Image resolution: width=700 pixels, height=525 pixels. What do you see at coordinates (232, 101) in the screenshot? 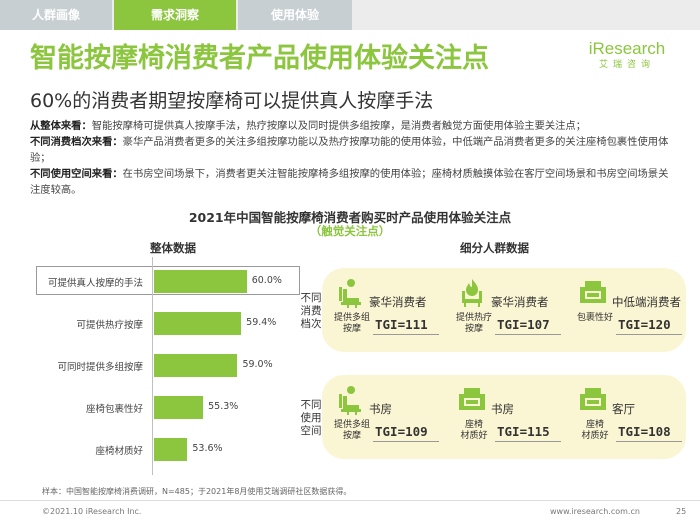
I see `page-subtitle: 60%的消费者期望按摩椅可以提供真人按摩手法` at bounding box center [232, 101].